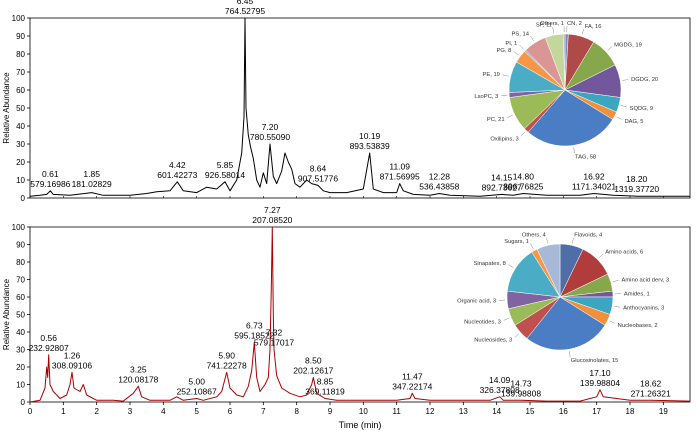  Describe the element at coordinates (72, 355) in the screenshot. I see `peak-rt: 1.26` at that location.